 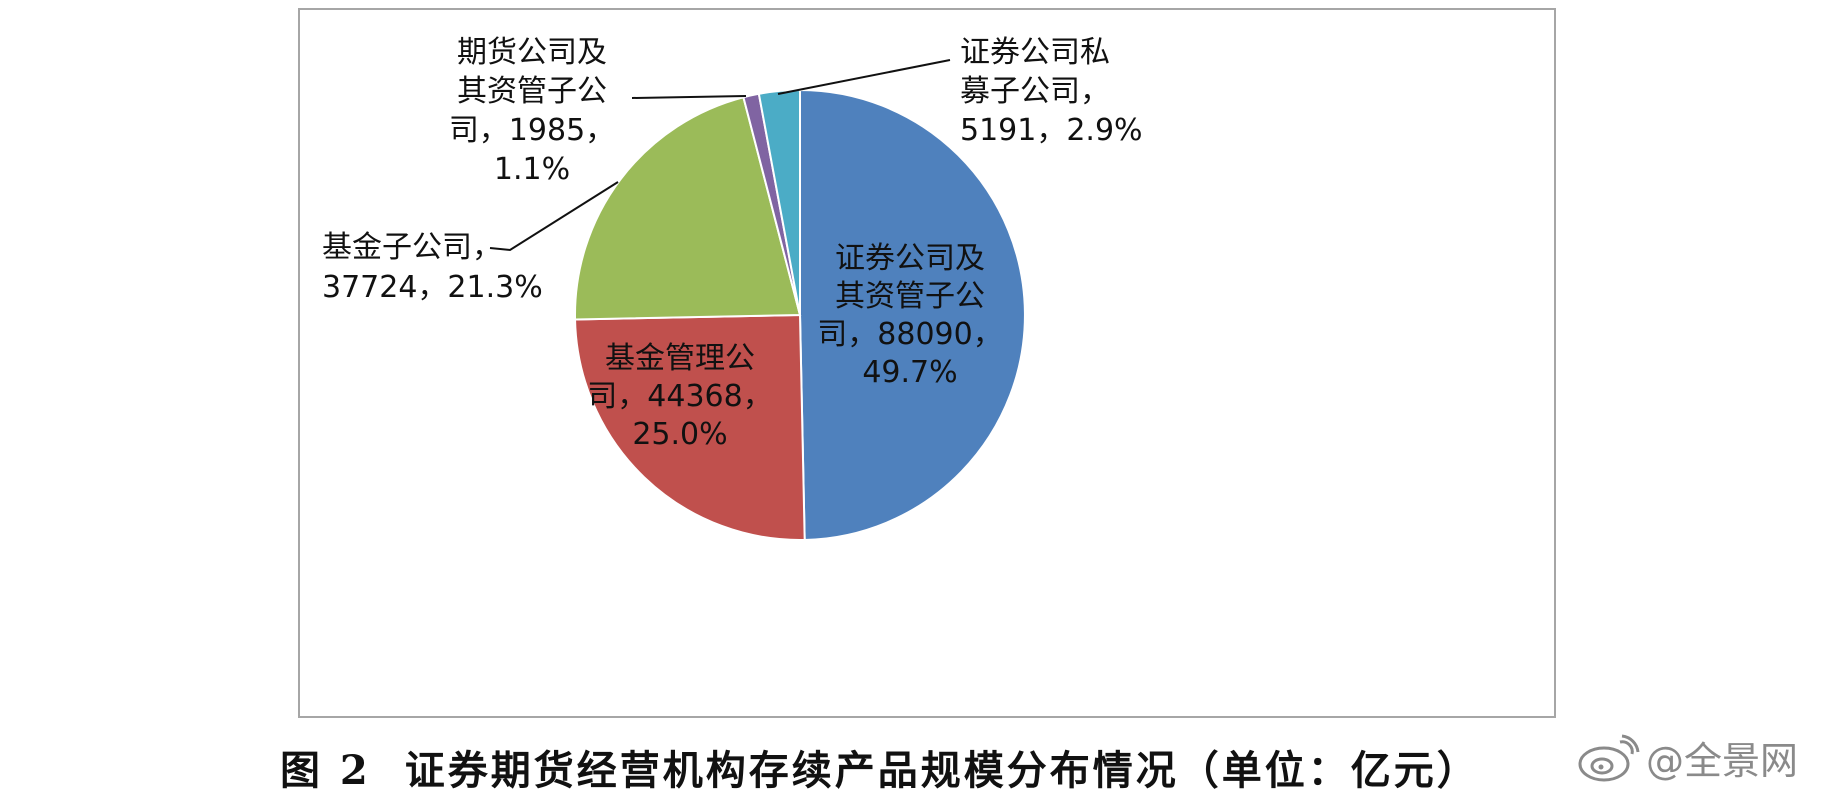 I want to click on slice-label-line: 司，88090，, so click(x=909, y=334).